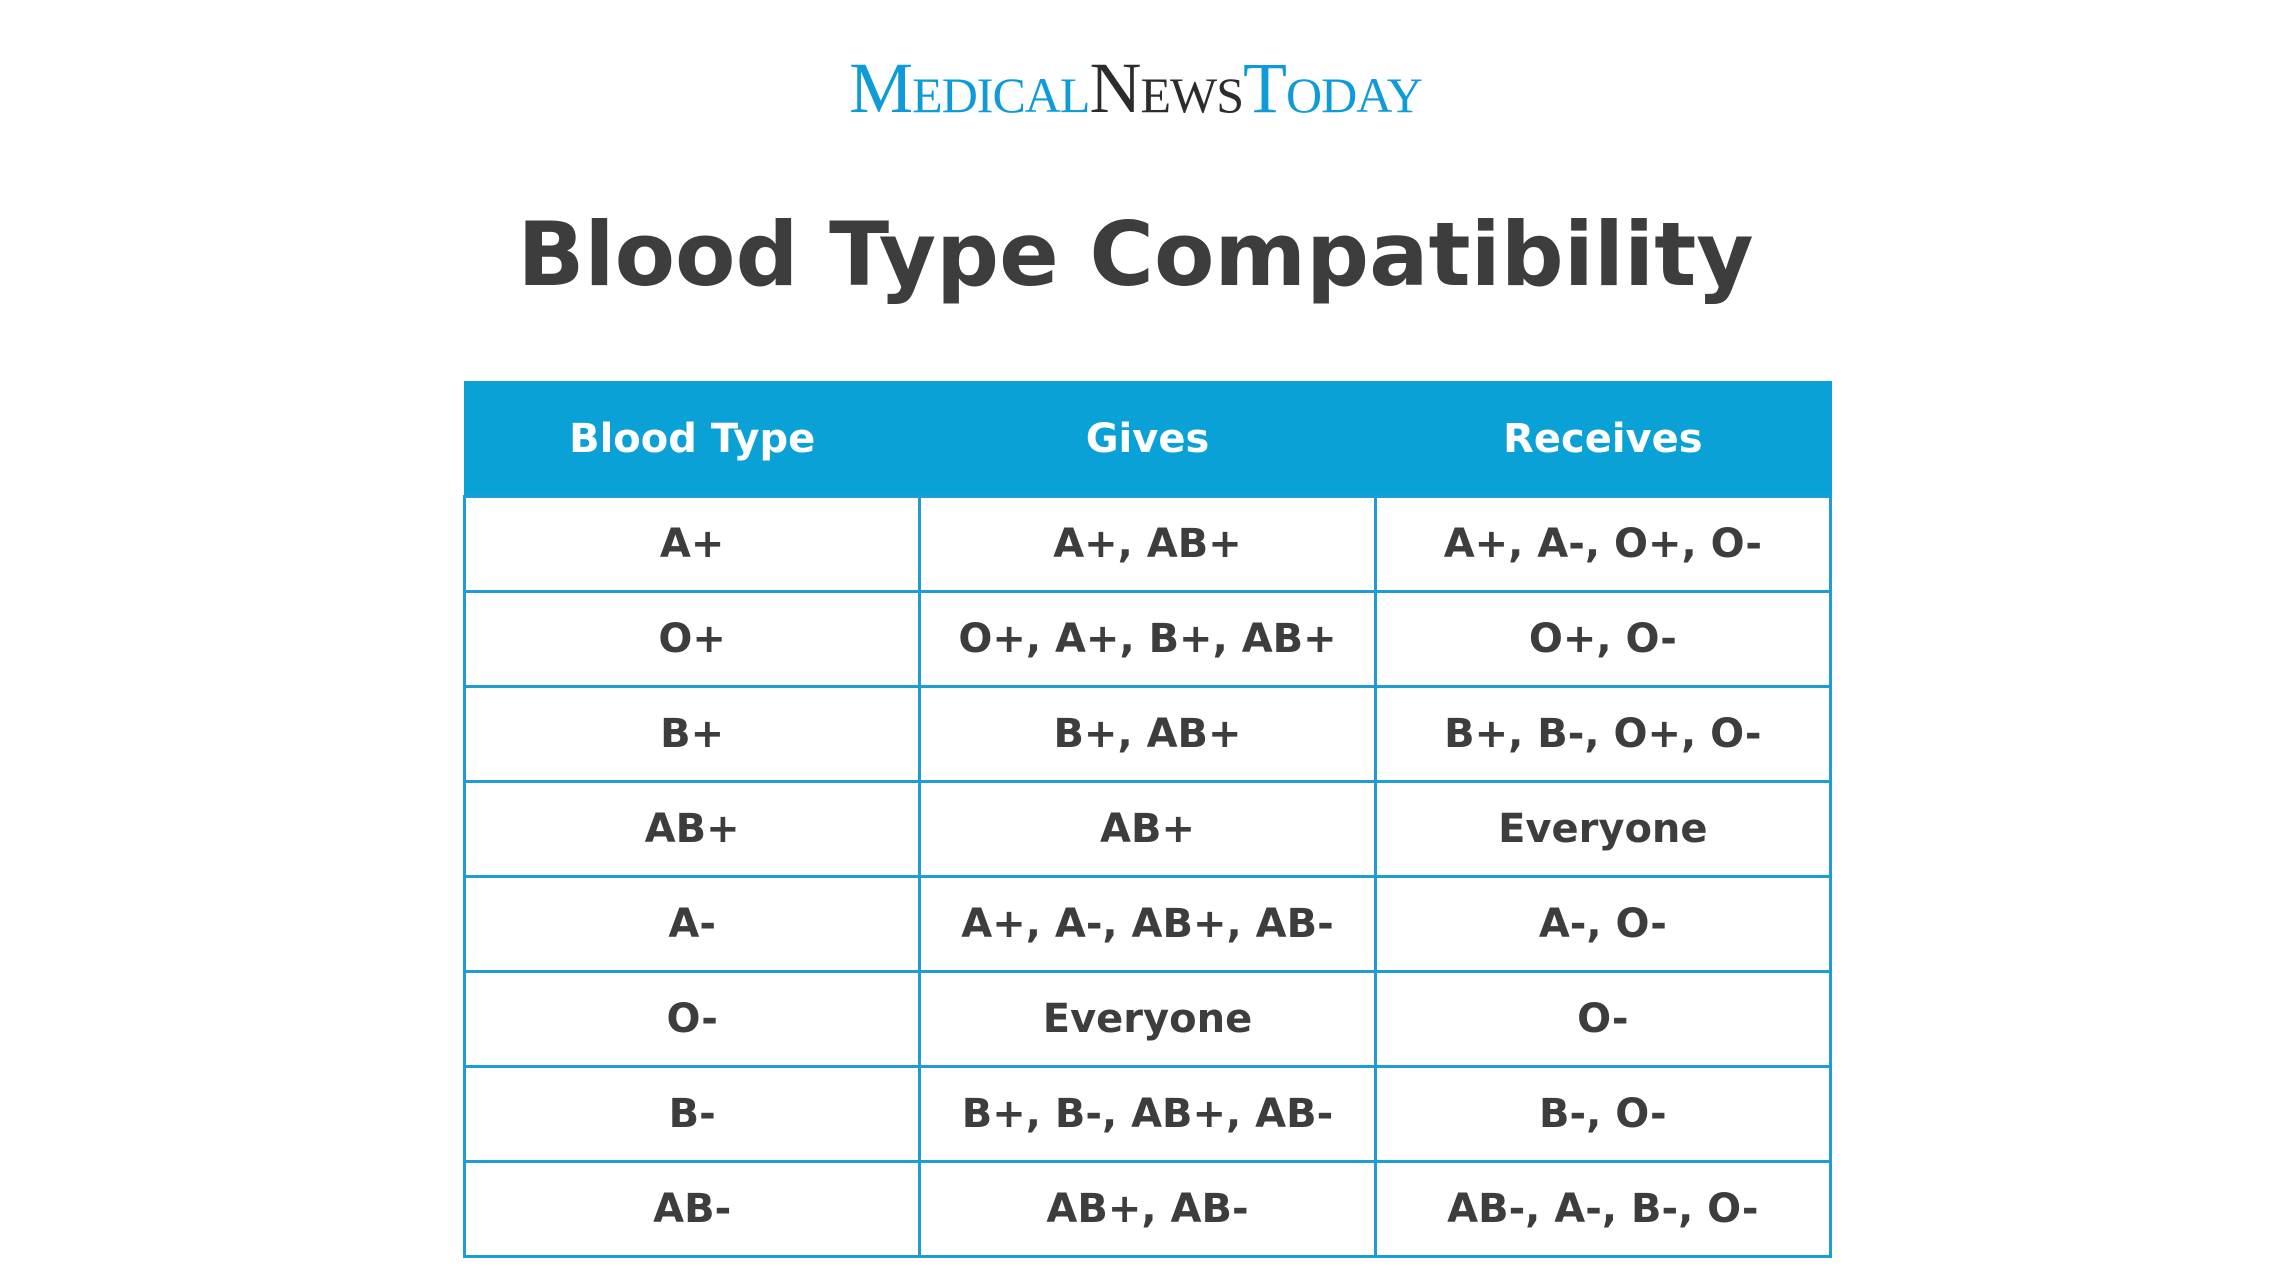 This screenshot has height=1277, width=2271. What do you see at coordinates (1166, 88) in the screenshot?
I see `logo-news: News` at bounding box center [1166, 88].